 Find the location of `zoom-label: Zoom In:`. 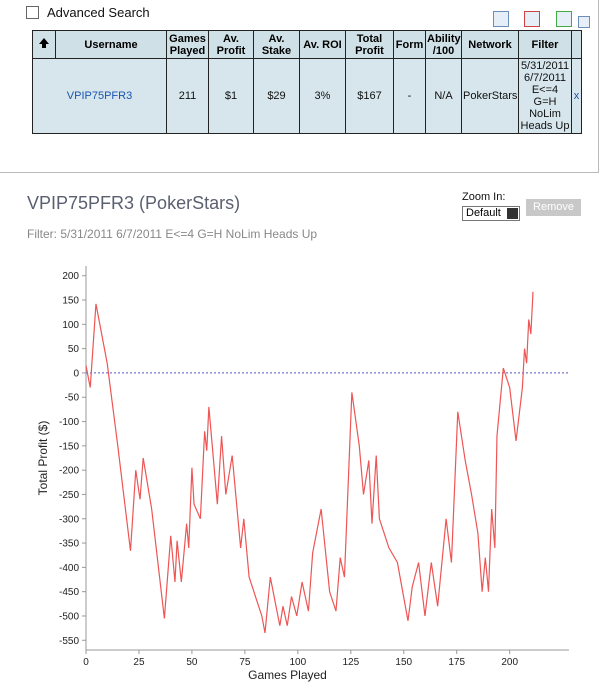

zoom-label: Zoom In: is located at coordinates (484, 197).